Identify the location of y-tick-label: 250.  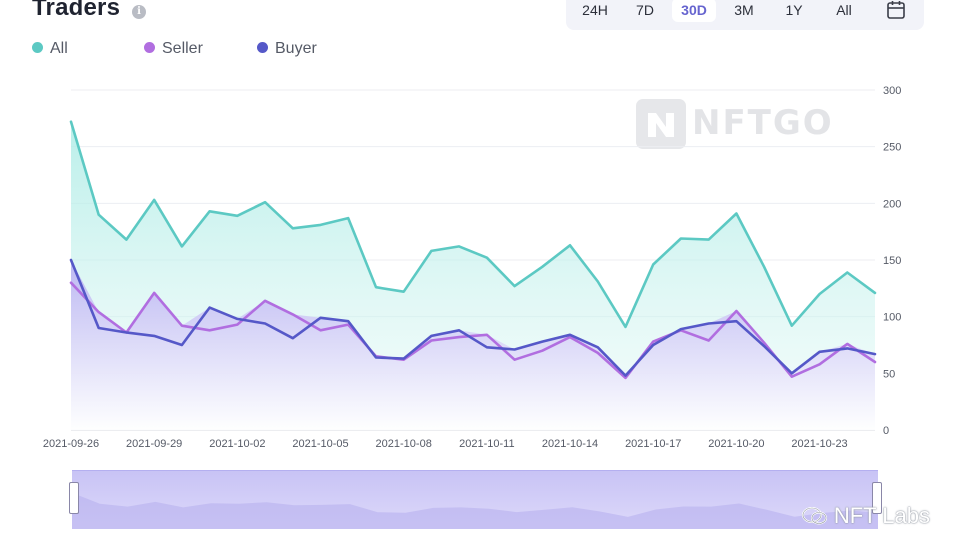
(892, 148).